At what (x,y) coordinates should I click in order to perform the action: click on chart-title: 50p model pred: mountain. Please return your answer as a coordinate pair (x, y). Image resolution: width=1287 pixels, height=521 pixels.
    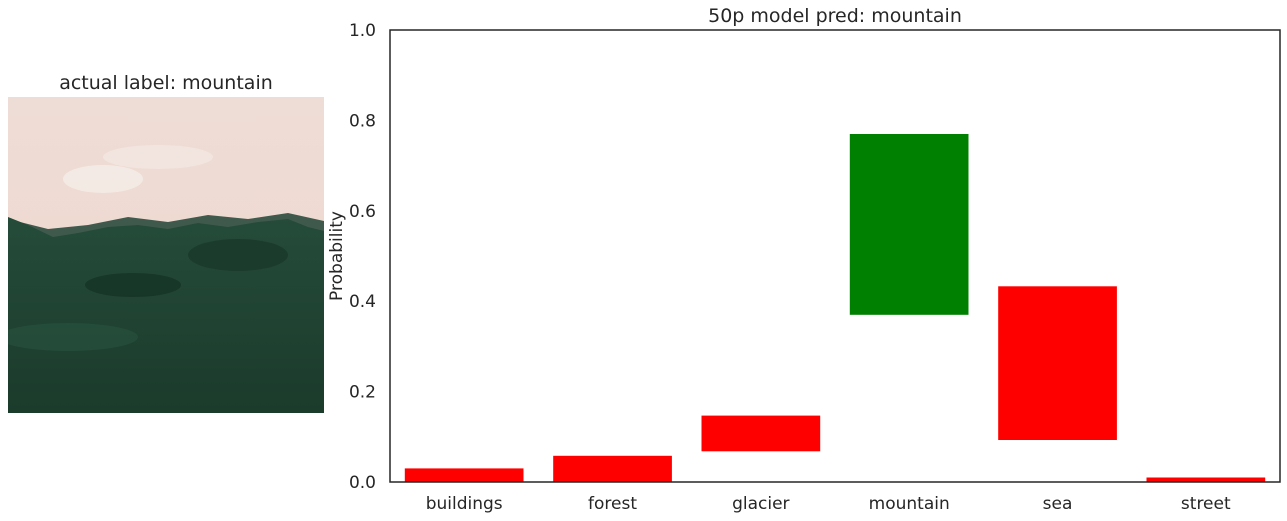
    Looking at the image, I should click on (835, 16).